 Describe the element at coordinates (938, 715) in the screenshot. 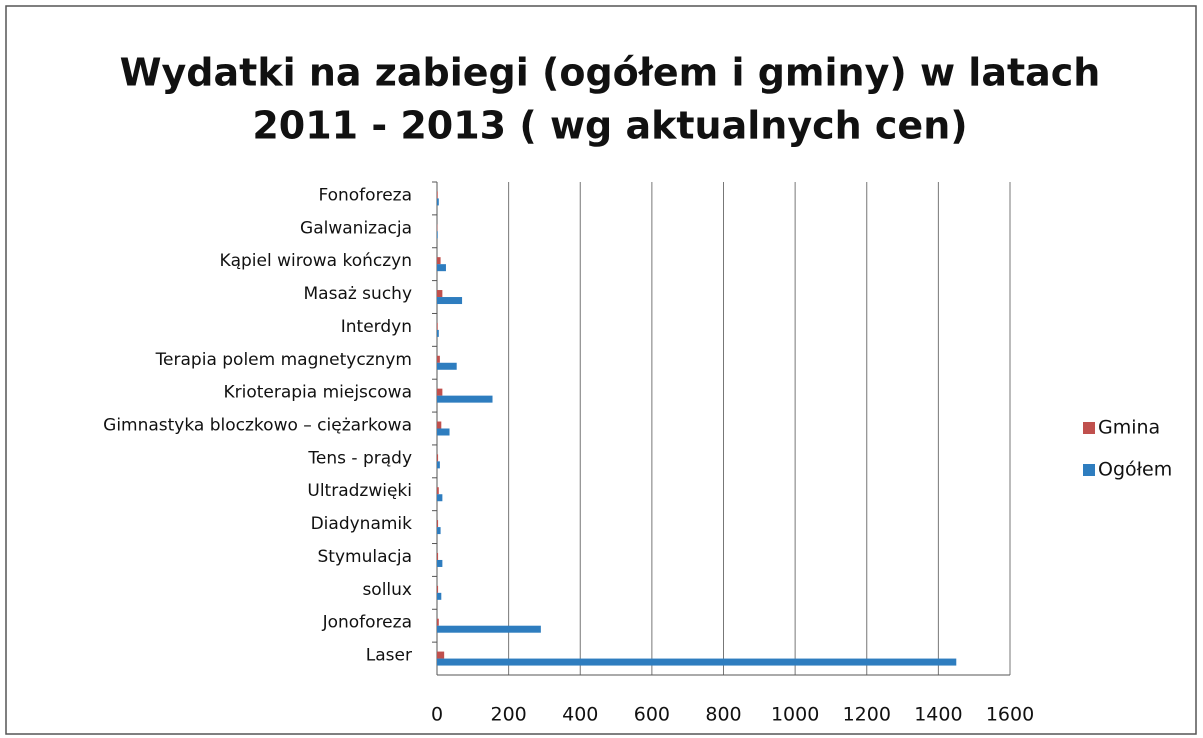

I see `x-tick-label: 1400` at that location.